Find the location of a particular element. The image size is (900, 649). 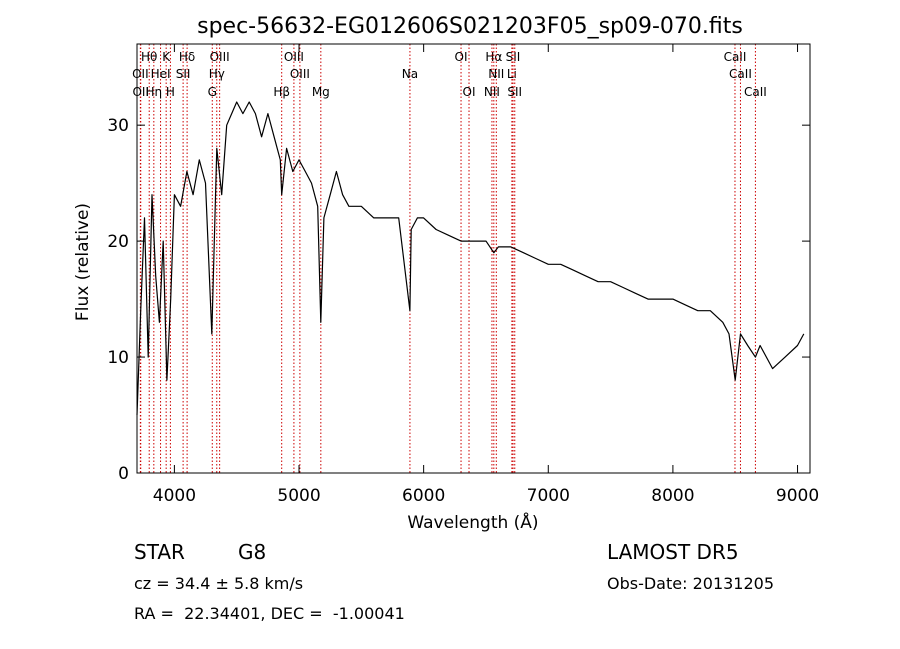

y-tick-label: 10 is located at coordinates (118, 358).